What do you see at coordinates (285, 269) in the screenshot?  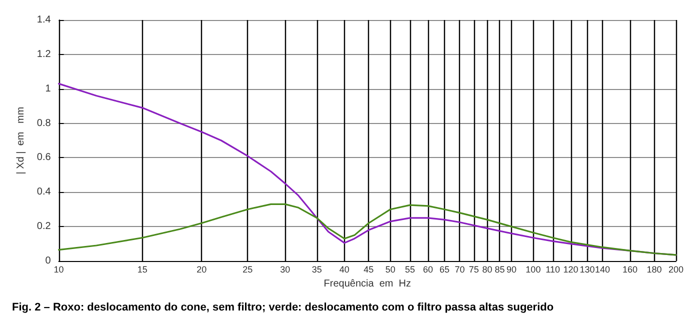 I see `x-tick-label: 30` at bounding box center [285, 269].